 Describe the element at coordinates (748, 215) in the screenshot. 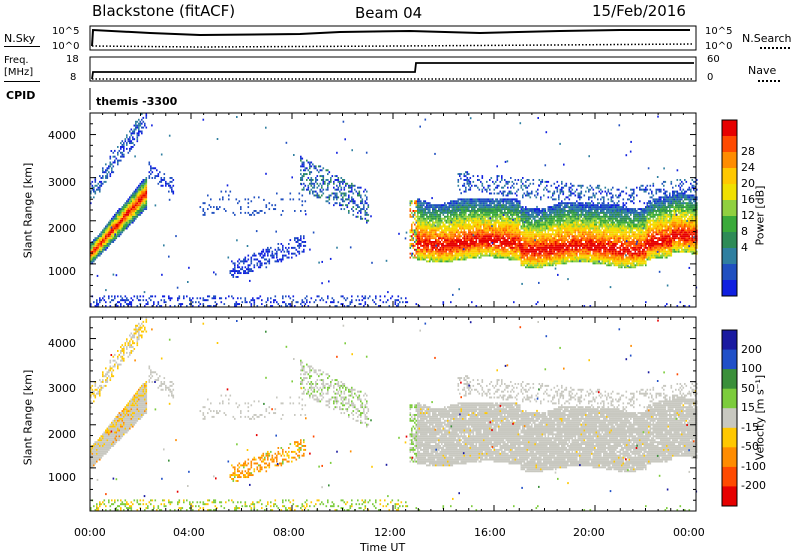

I see `power-colorbar-tick: 12` at that location.